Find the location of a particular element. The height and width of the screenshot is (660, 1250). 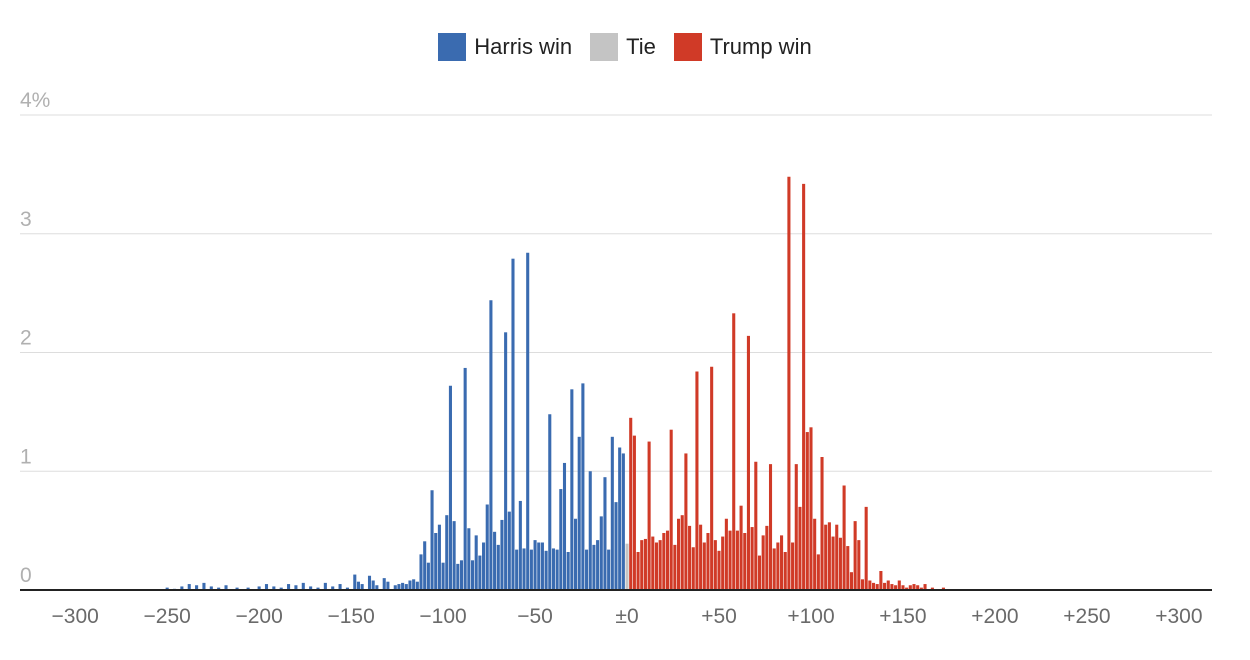

legend-item-harris: Harris win is located at coordinates (505, 47).